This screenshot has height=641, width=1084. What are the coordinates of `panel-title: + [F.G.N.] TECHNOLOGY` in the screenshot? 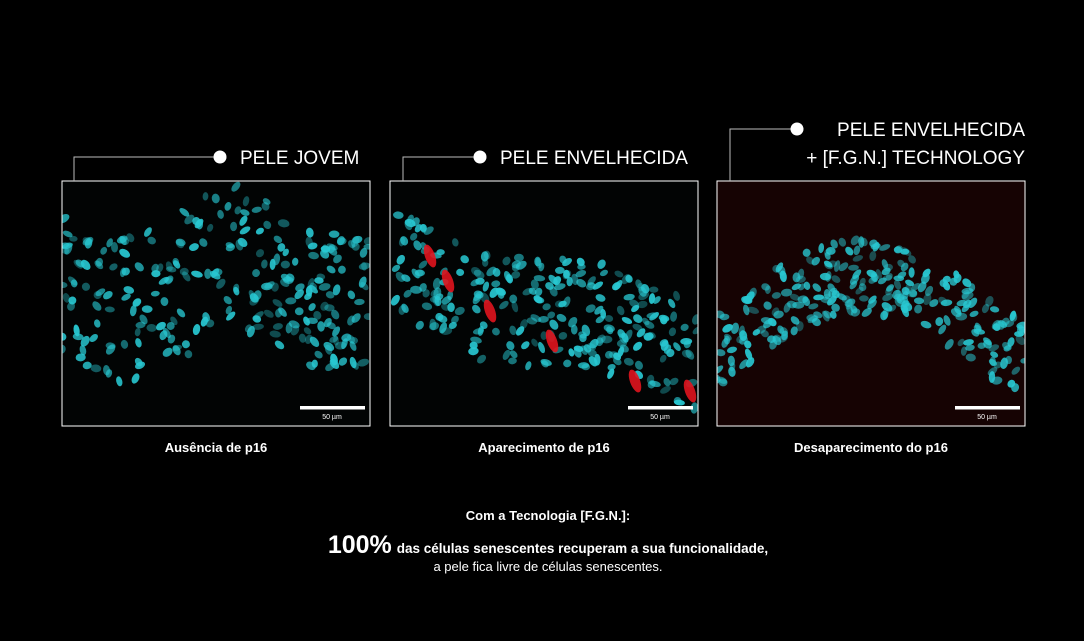 It's located at (915, 158).